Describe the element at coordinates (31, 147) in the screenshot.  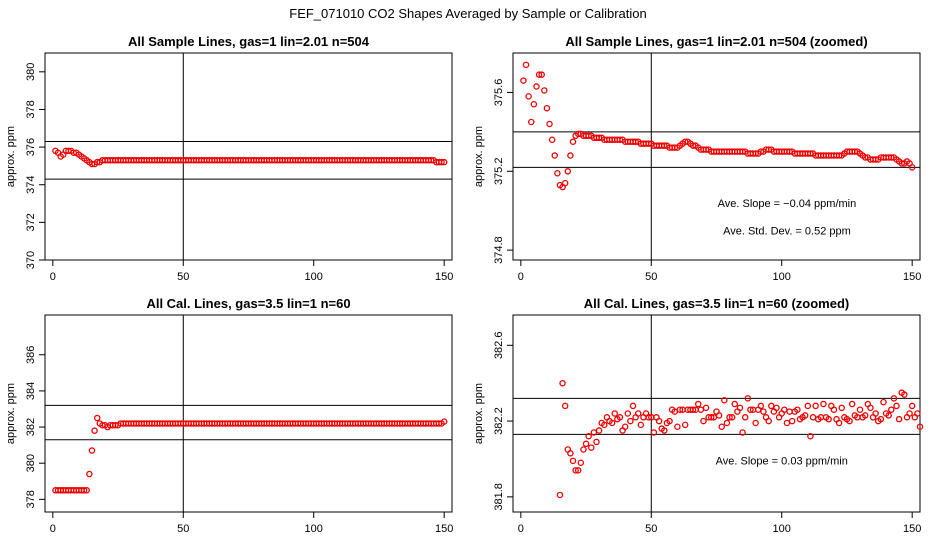
I see `y-tick-label: 376` at that location.